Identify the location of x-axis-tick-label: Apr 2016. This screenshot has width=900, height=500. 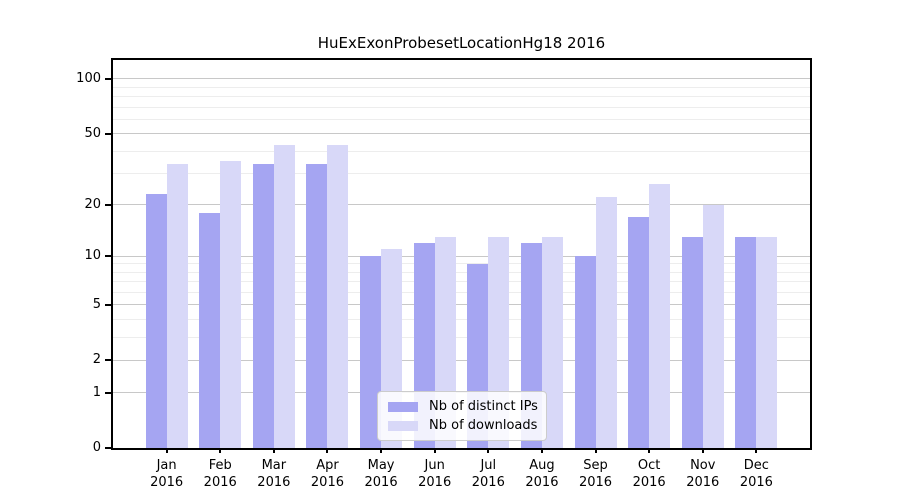
(327, 474).